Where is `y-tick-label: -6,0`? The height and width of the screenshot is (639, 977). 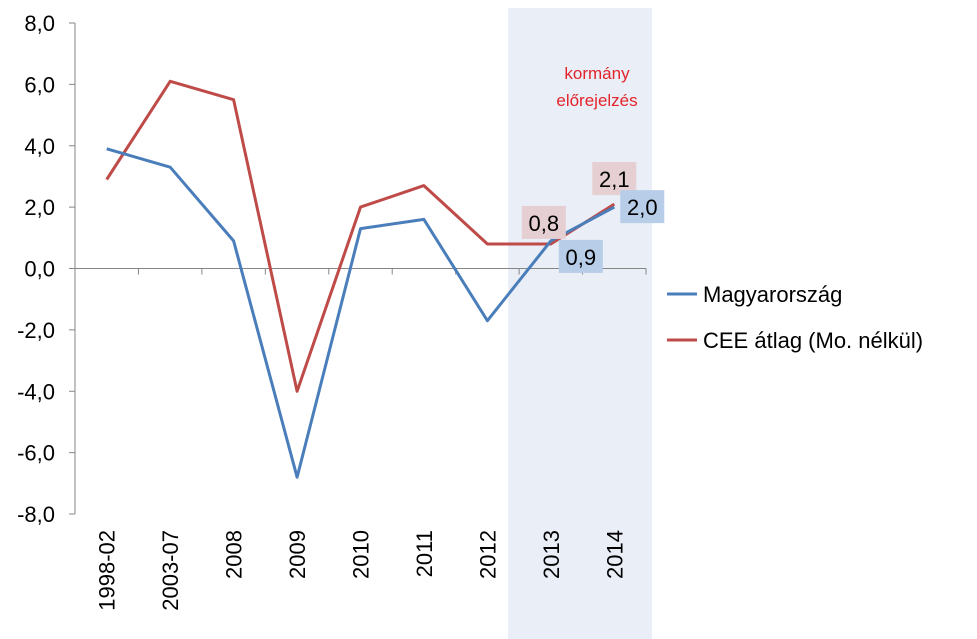
y-tick-label: -6,0 is located at coordinates (36, 453).